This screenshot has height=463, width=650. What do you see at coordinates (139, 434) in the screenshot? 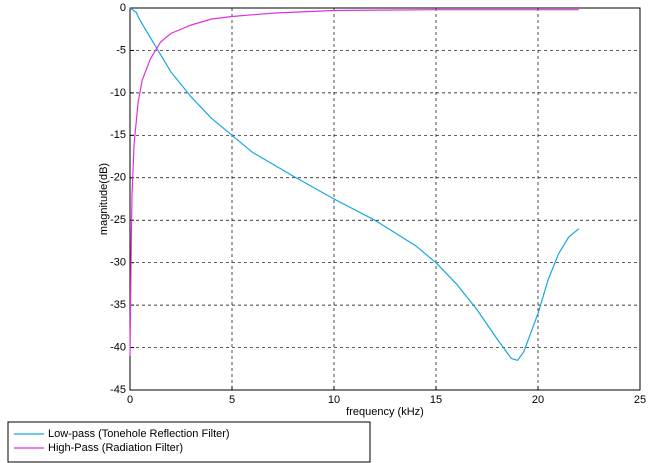
I see `legend-label: Low-pass (Tonehole Reflection Filter)` at bounding box center [139, 434].